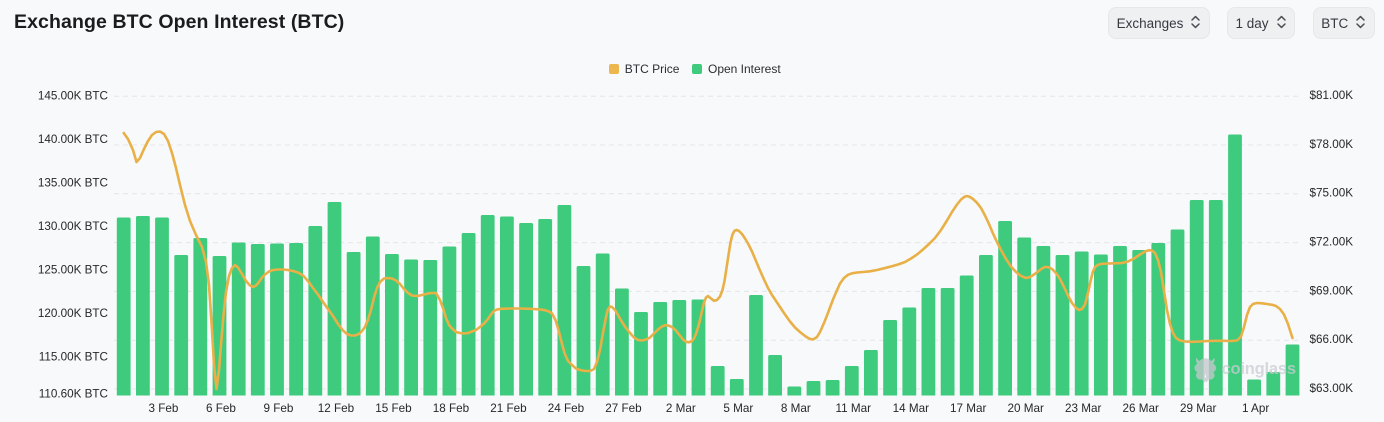  I want to click on svg-text: $69.00K, so click(1332, 290).